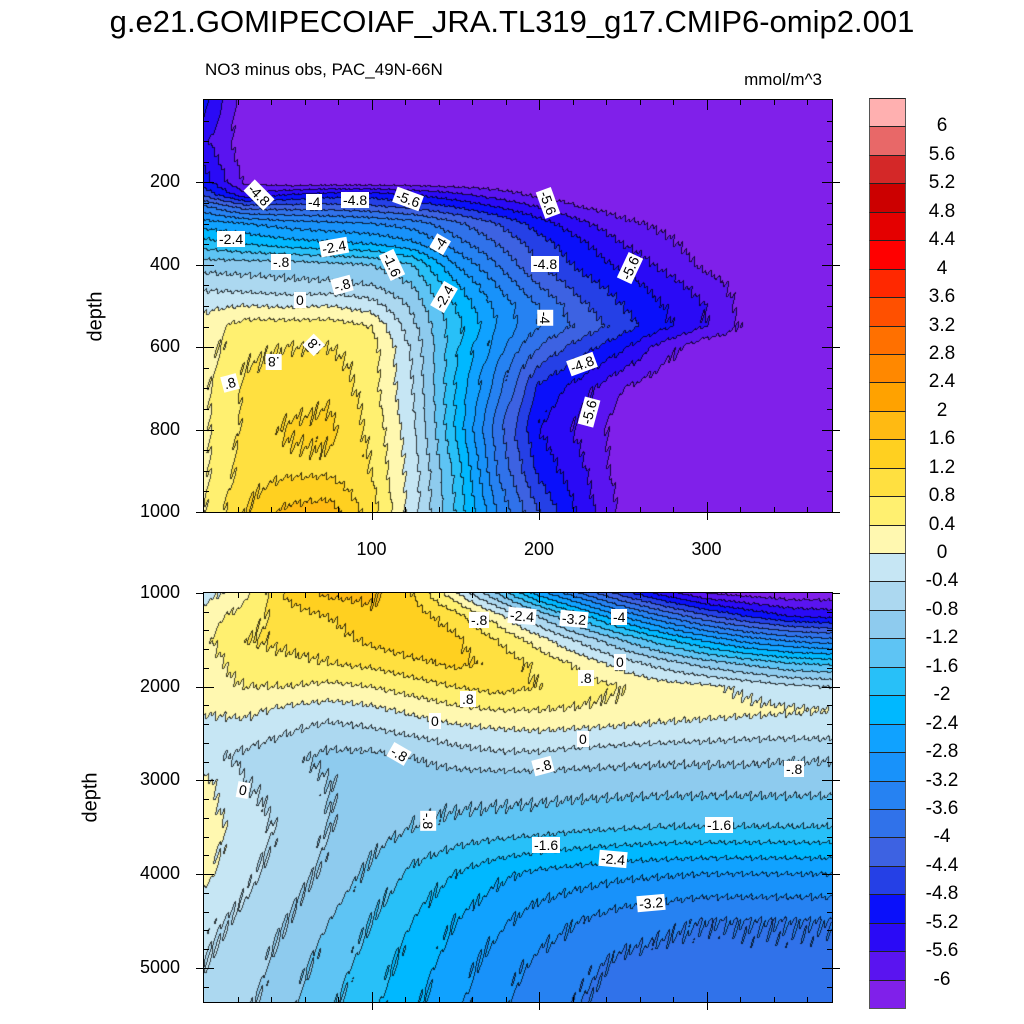 This screenshot has width=1024, height=1024. Describe the element at coordinates (942, 922) in the screenshot. I see `colorbar-label: -5.2` at that location.